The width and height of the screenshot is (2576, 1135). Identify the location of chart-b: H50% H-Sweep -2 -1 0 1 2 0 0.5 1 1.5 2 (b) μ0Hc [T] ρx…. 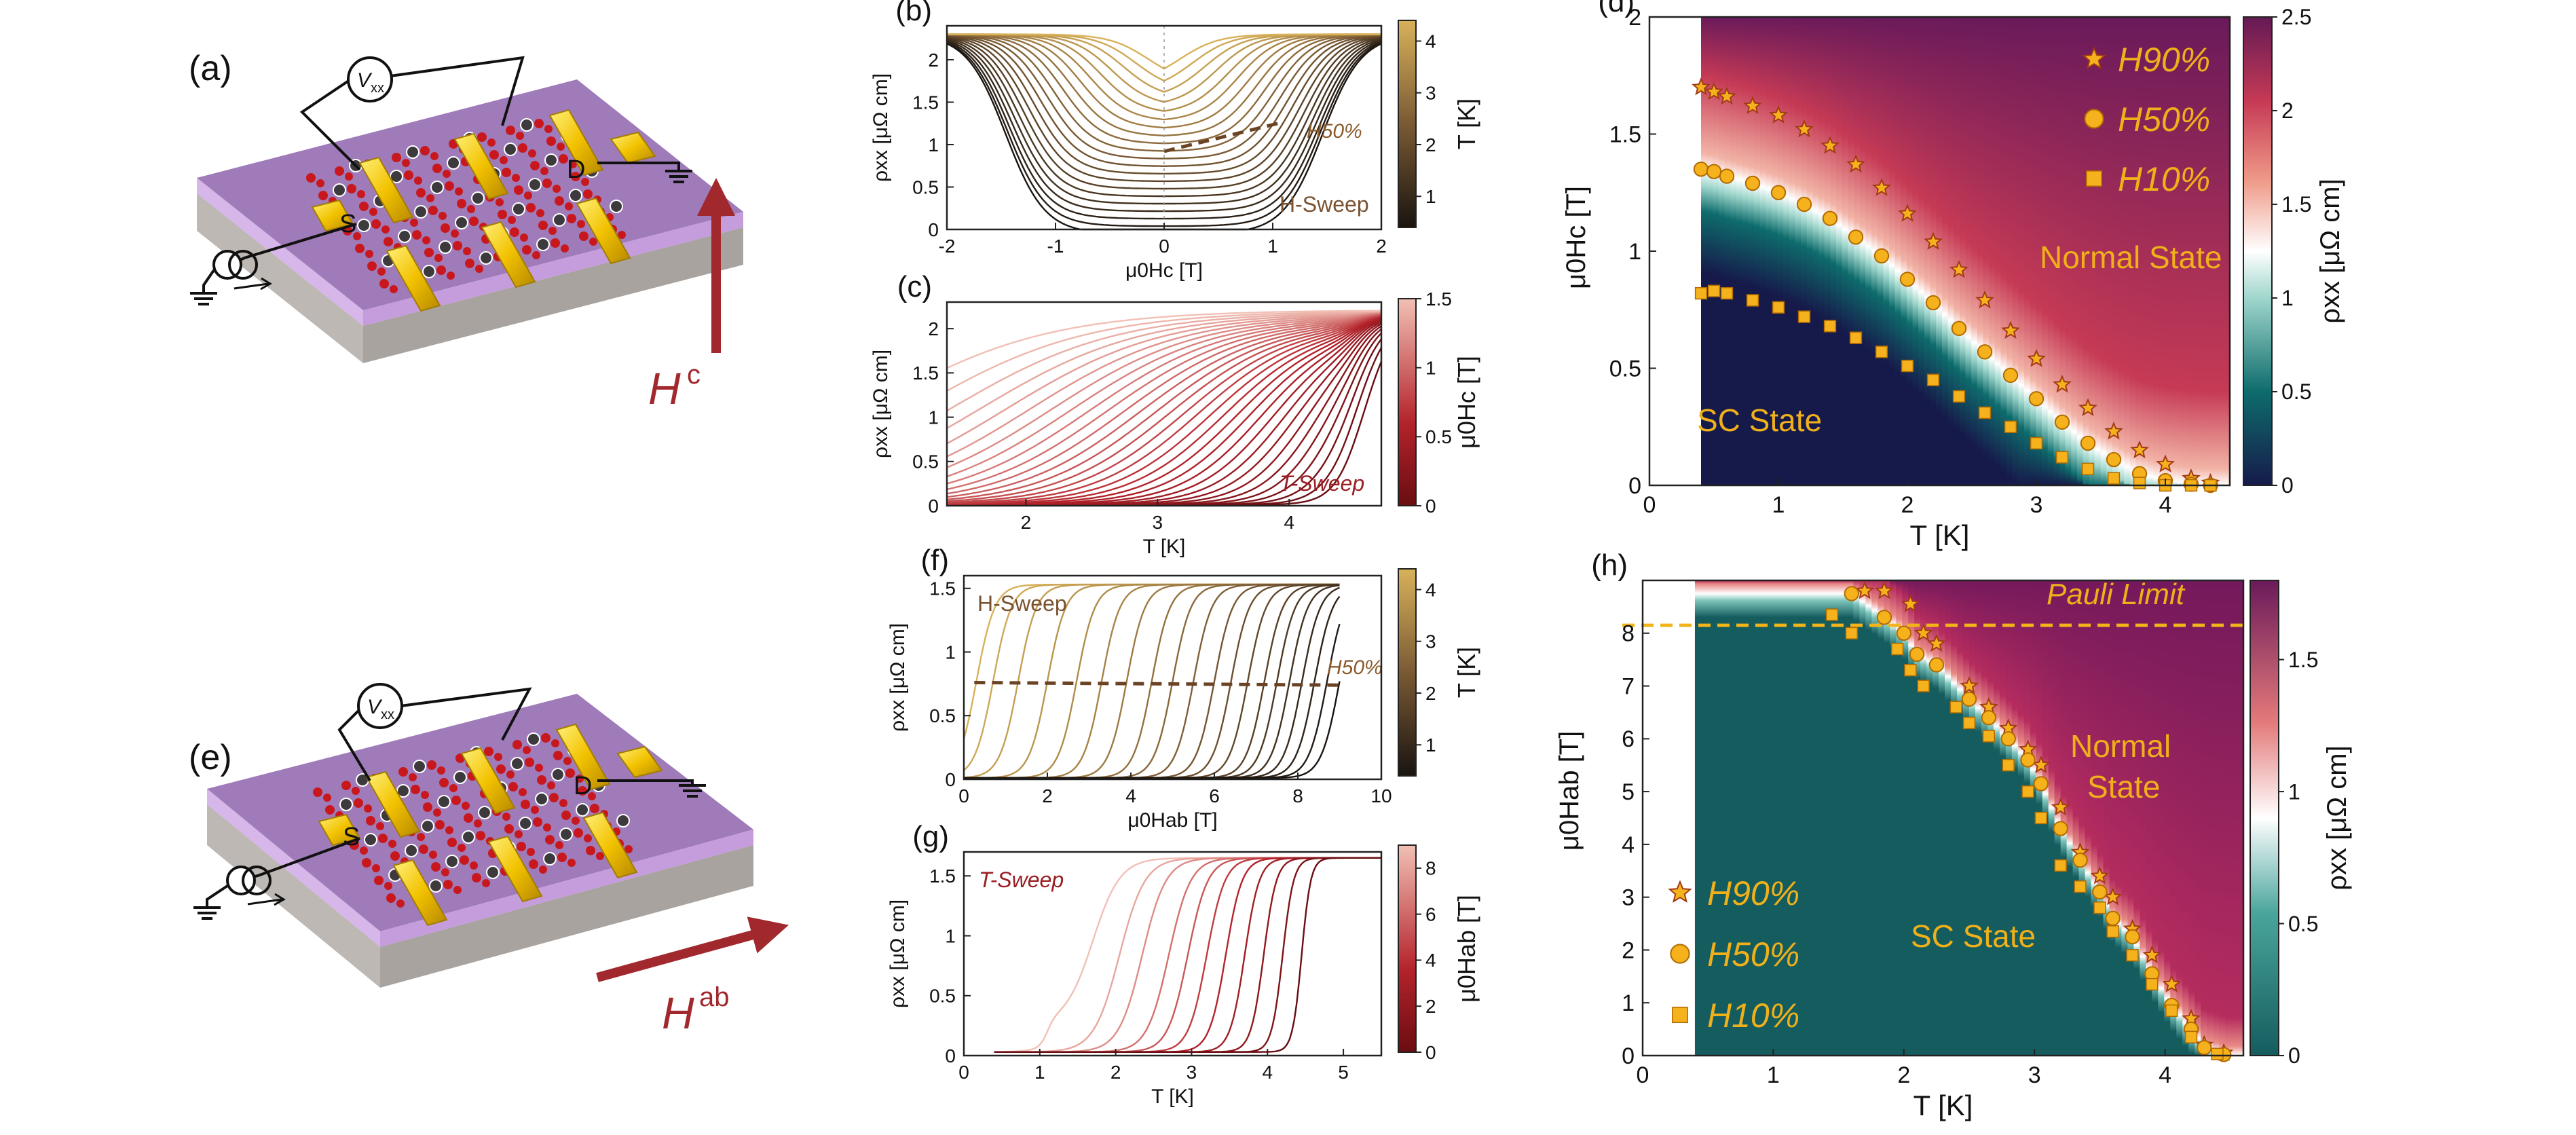
(1175, 141).